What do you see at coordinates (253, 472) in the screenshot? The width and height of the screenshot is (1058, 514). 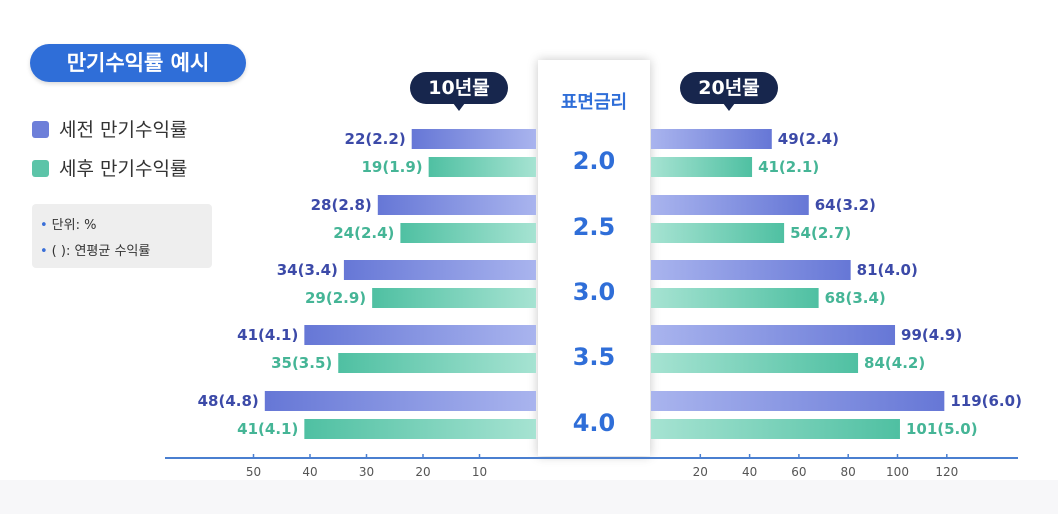 I see `tick-label-10yr: 50` at bounding box center [253, 472].